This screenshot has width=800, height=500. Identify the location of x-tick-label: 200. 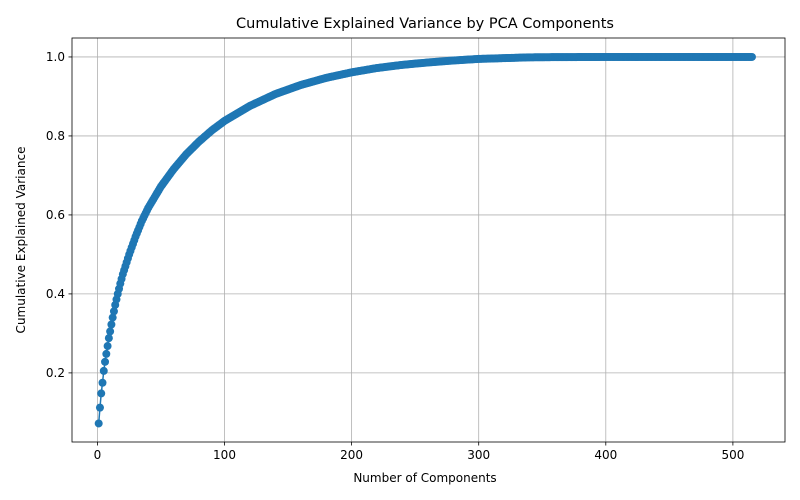
(351, 455).